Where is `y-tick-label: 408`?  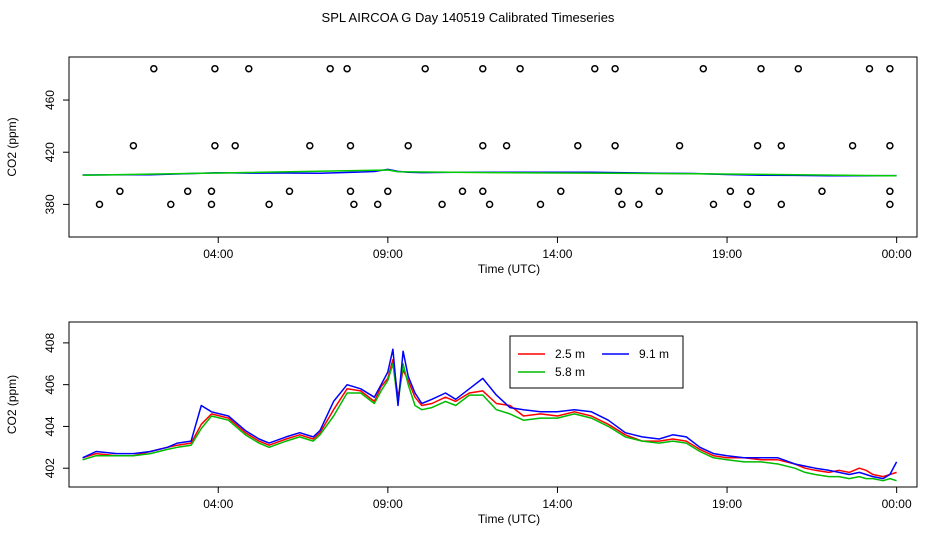
y-tick-label: 408 is located at coordinates (50, 343).